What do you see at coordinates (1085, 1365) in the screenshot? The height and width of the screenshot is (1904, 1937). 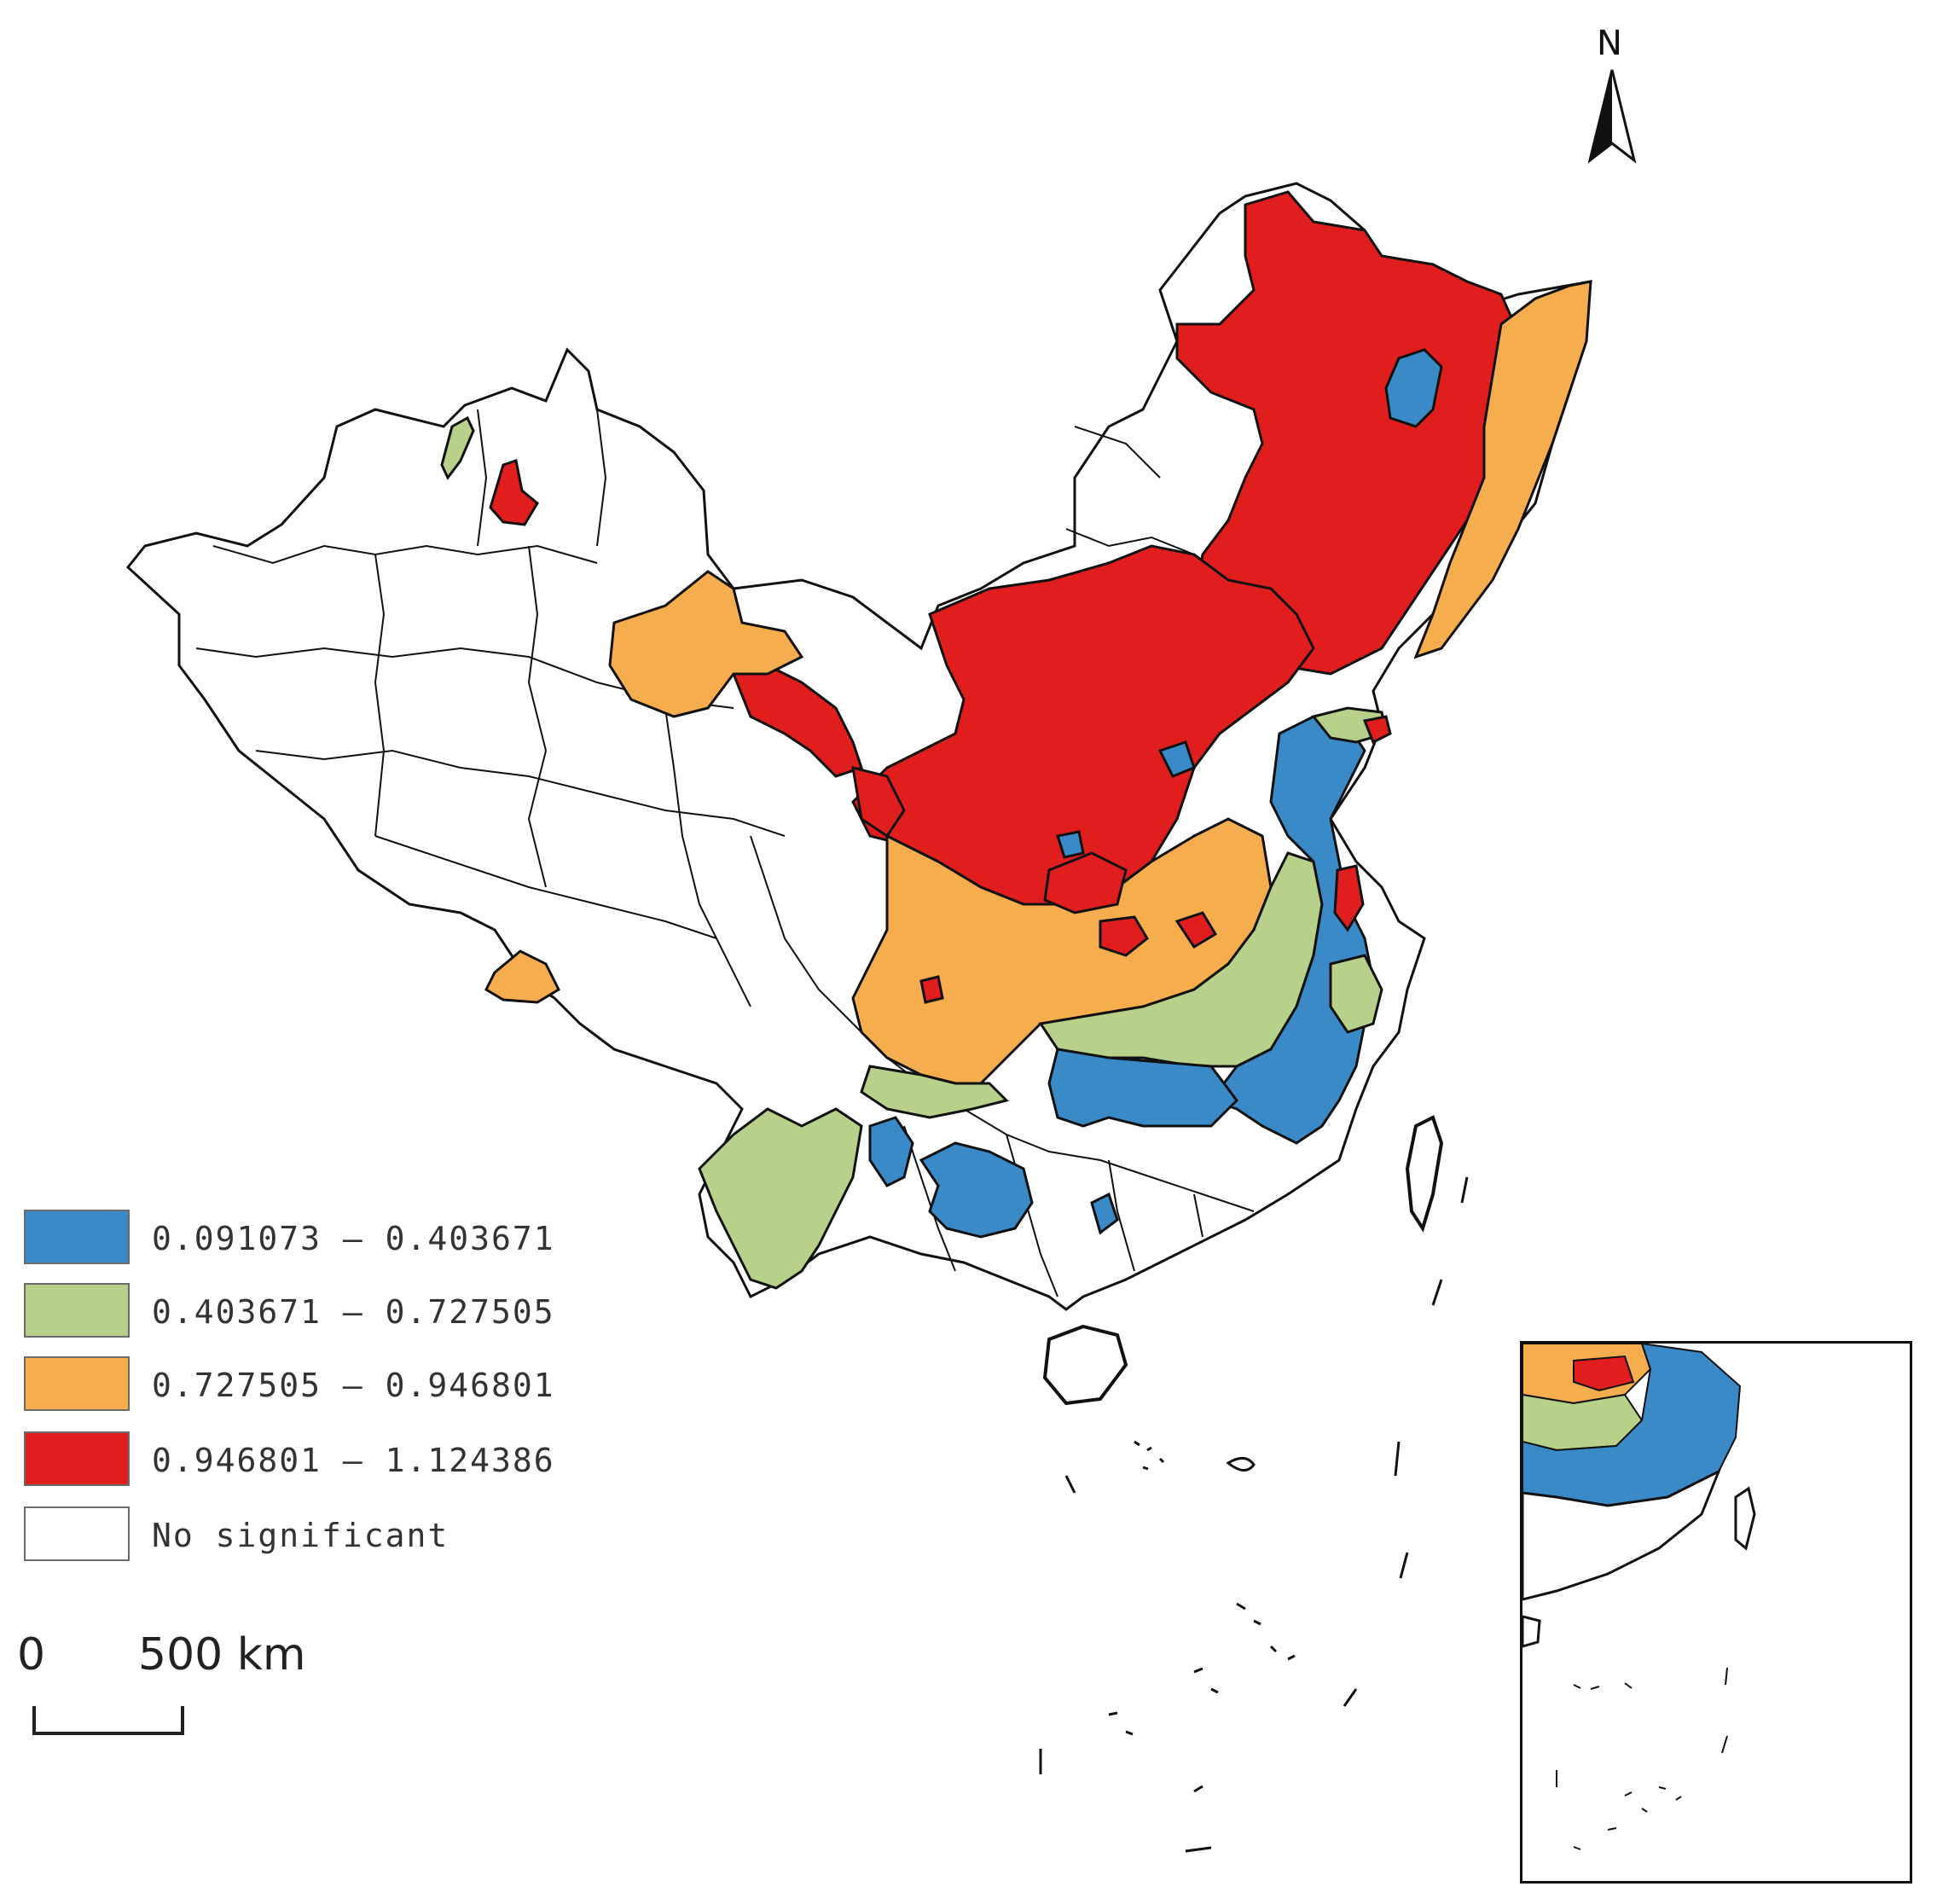 I see `hainan-island` at bounding box center [1085, 1365].